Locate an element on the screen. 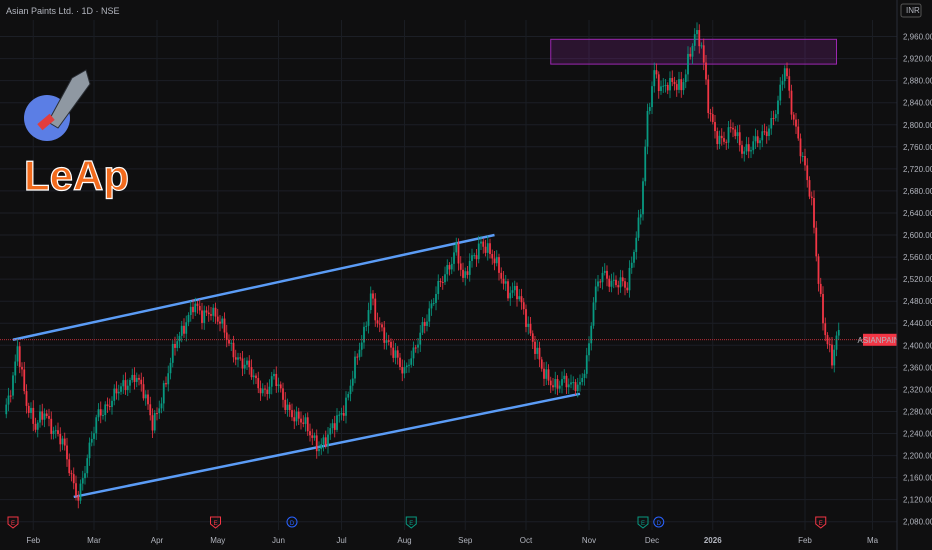 The width and height of the screenshot is (932, 550). symbol-tag: ASIANPAINT is located at coordinates (881, 340).